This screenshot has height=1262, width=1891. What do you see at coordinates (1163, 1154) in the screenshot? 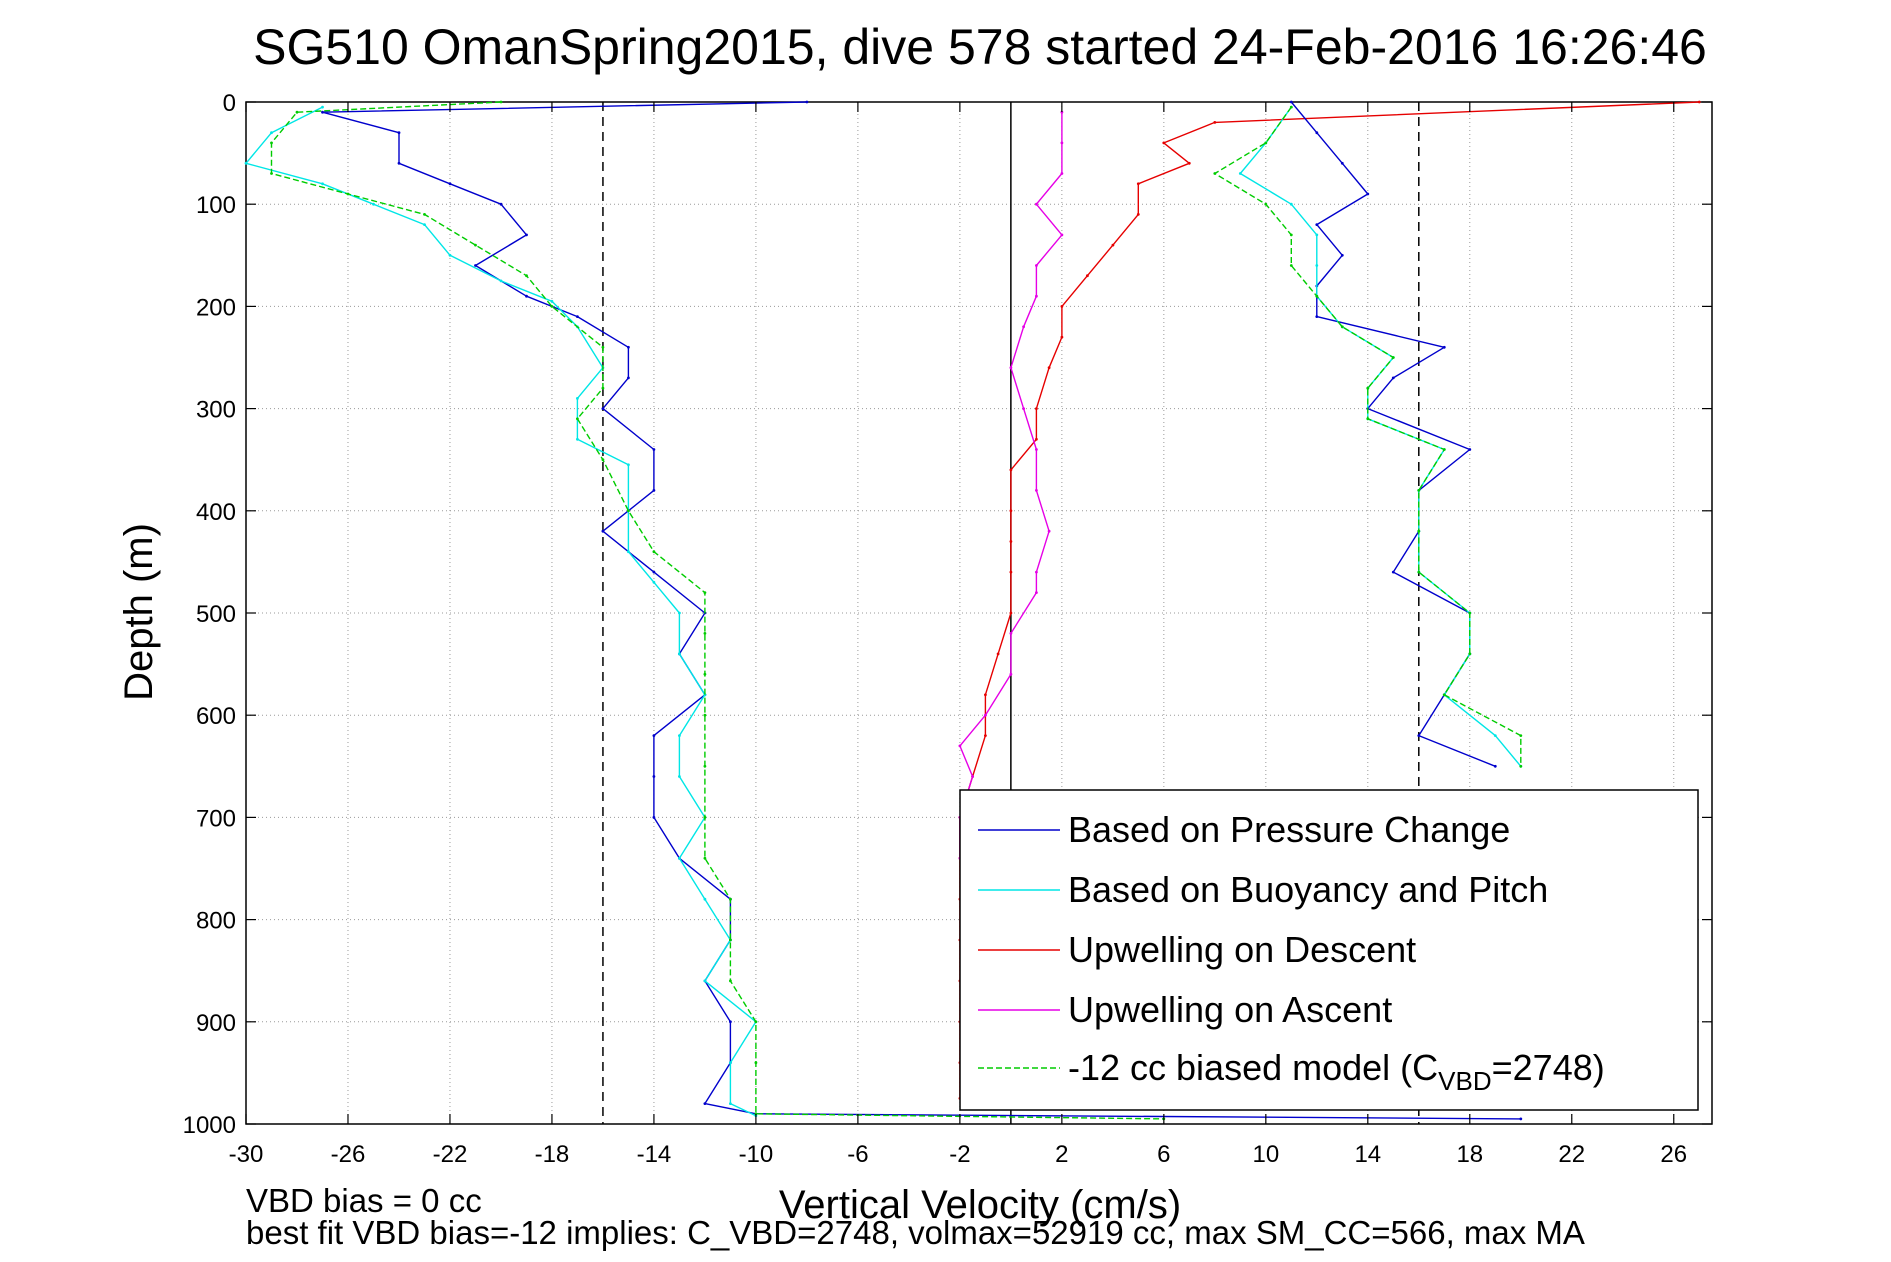
I see `x-tick-label: 6` at bounding box center [1163, 1154].